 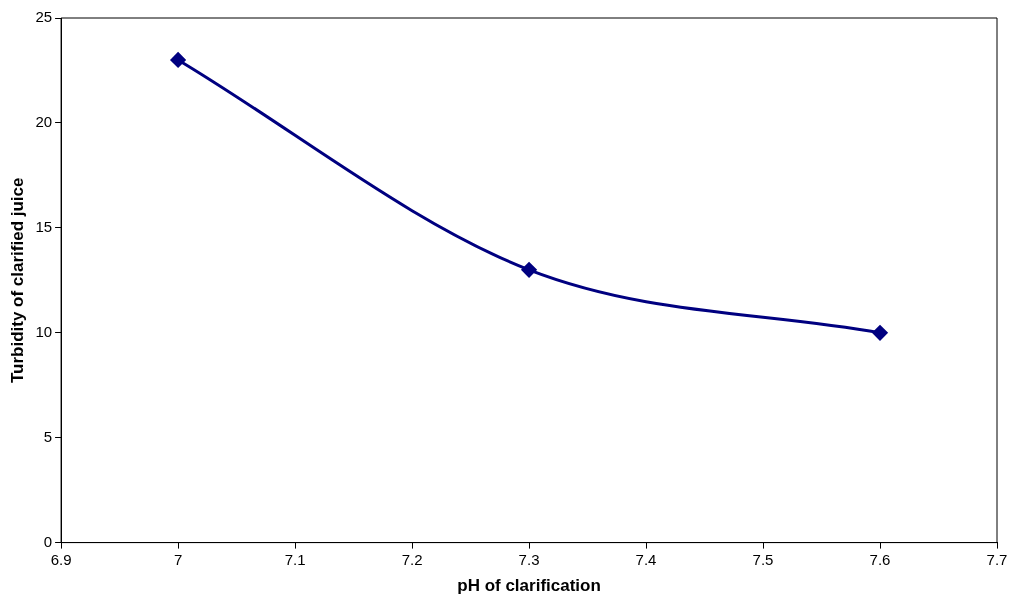 What do you see at coordinates (880, 559) in the screenshot?
I see `x-tick-label: 7.6` at bounding box center [880, 559].